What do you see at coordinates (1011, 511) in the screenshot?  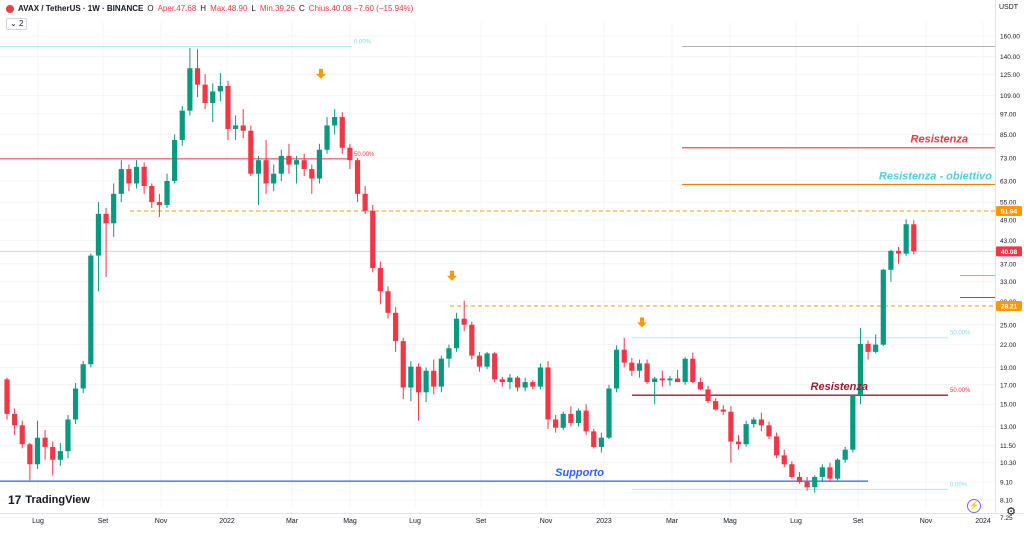 I see `gear-icon: ⚙` at bounding box center [1011, 511].